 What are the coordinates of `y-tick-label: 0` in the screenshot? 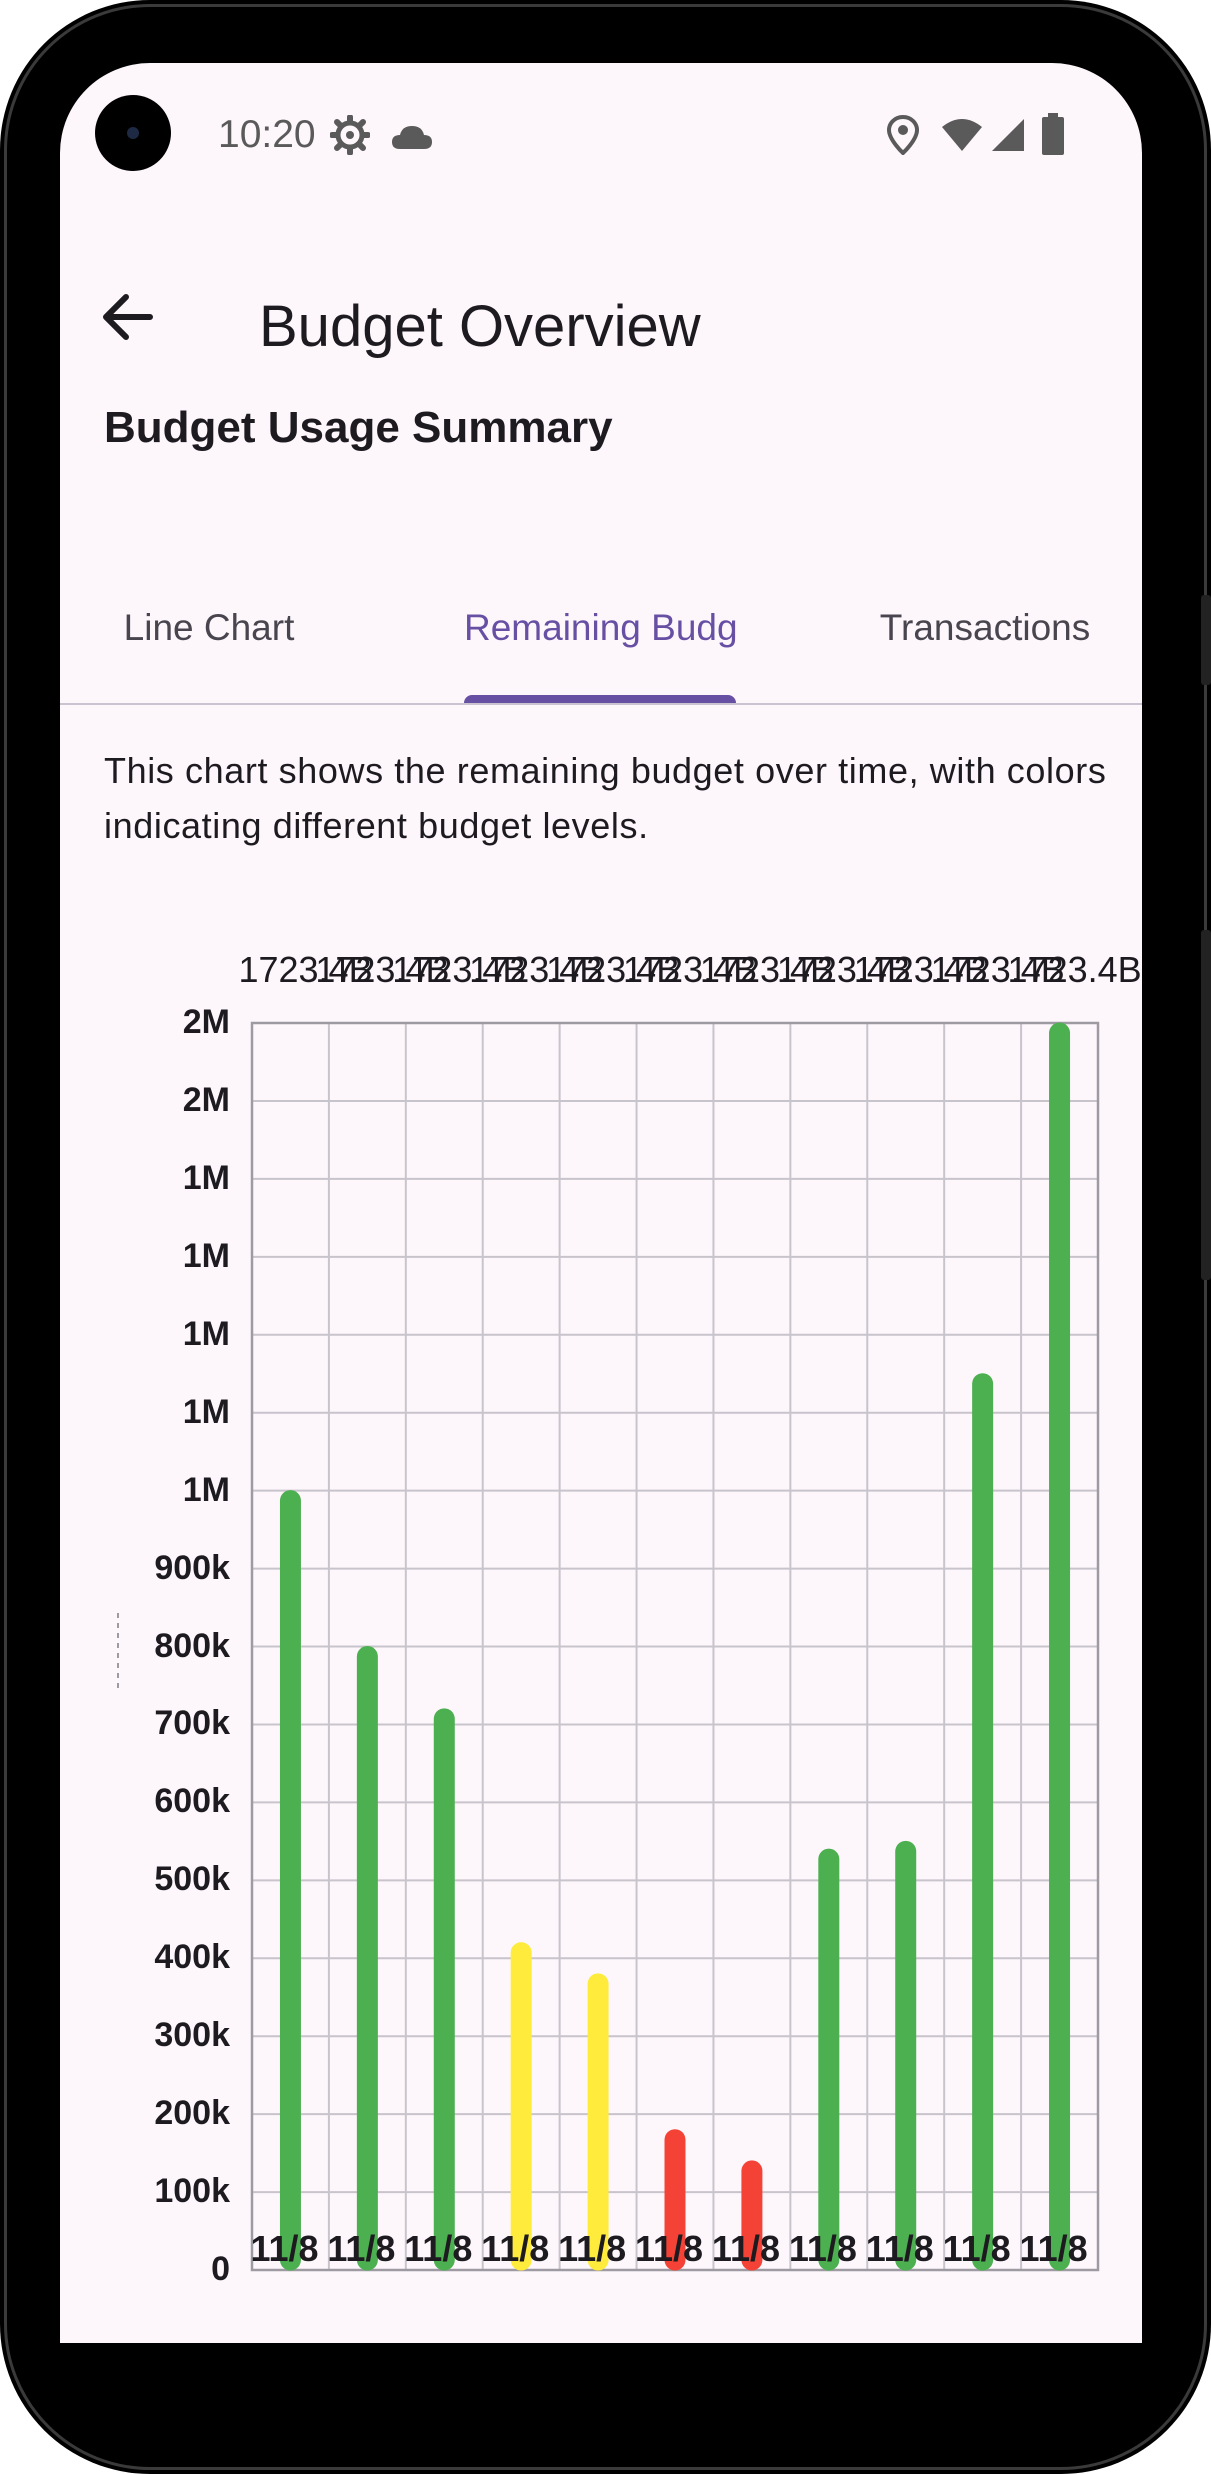 It's located at (220, 2269).